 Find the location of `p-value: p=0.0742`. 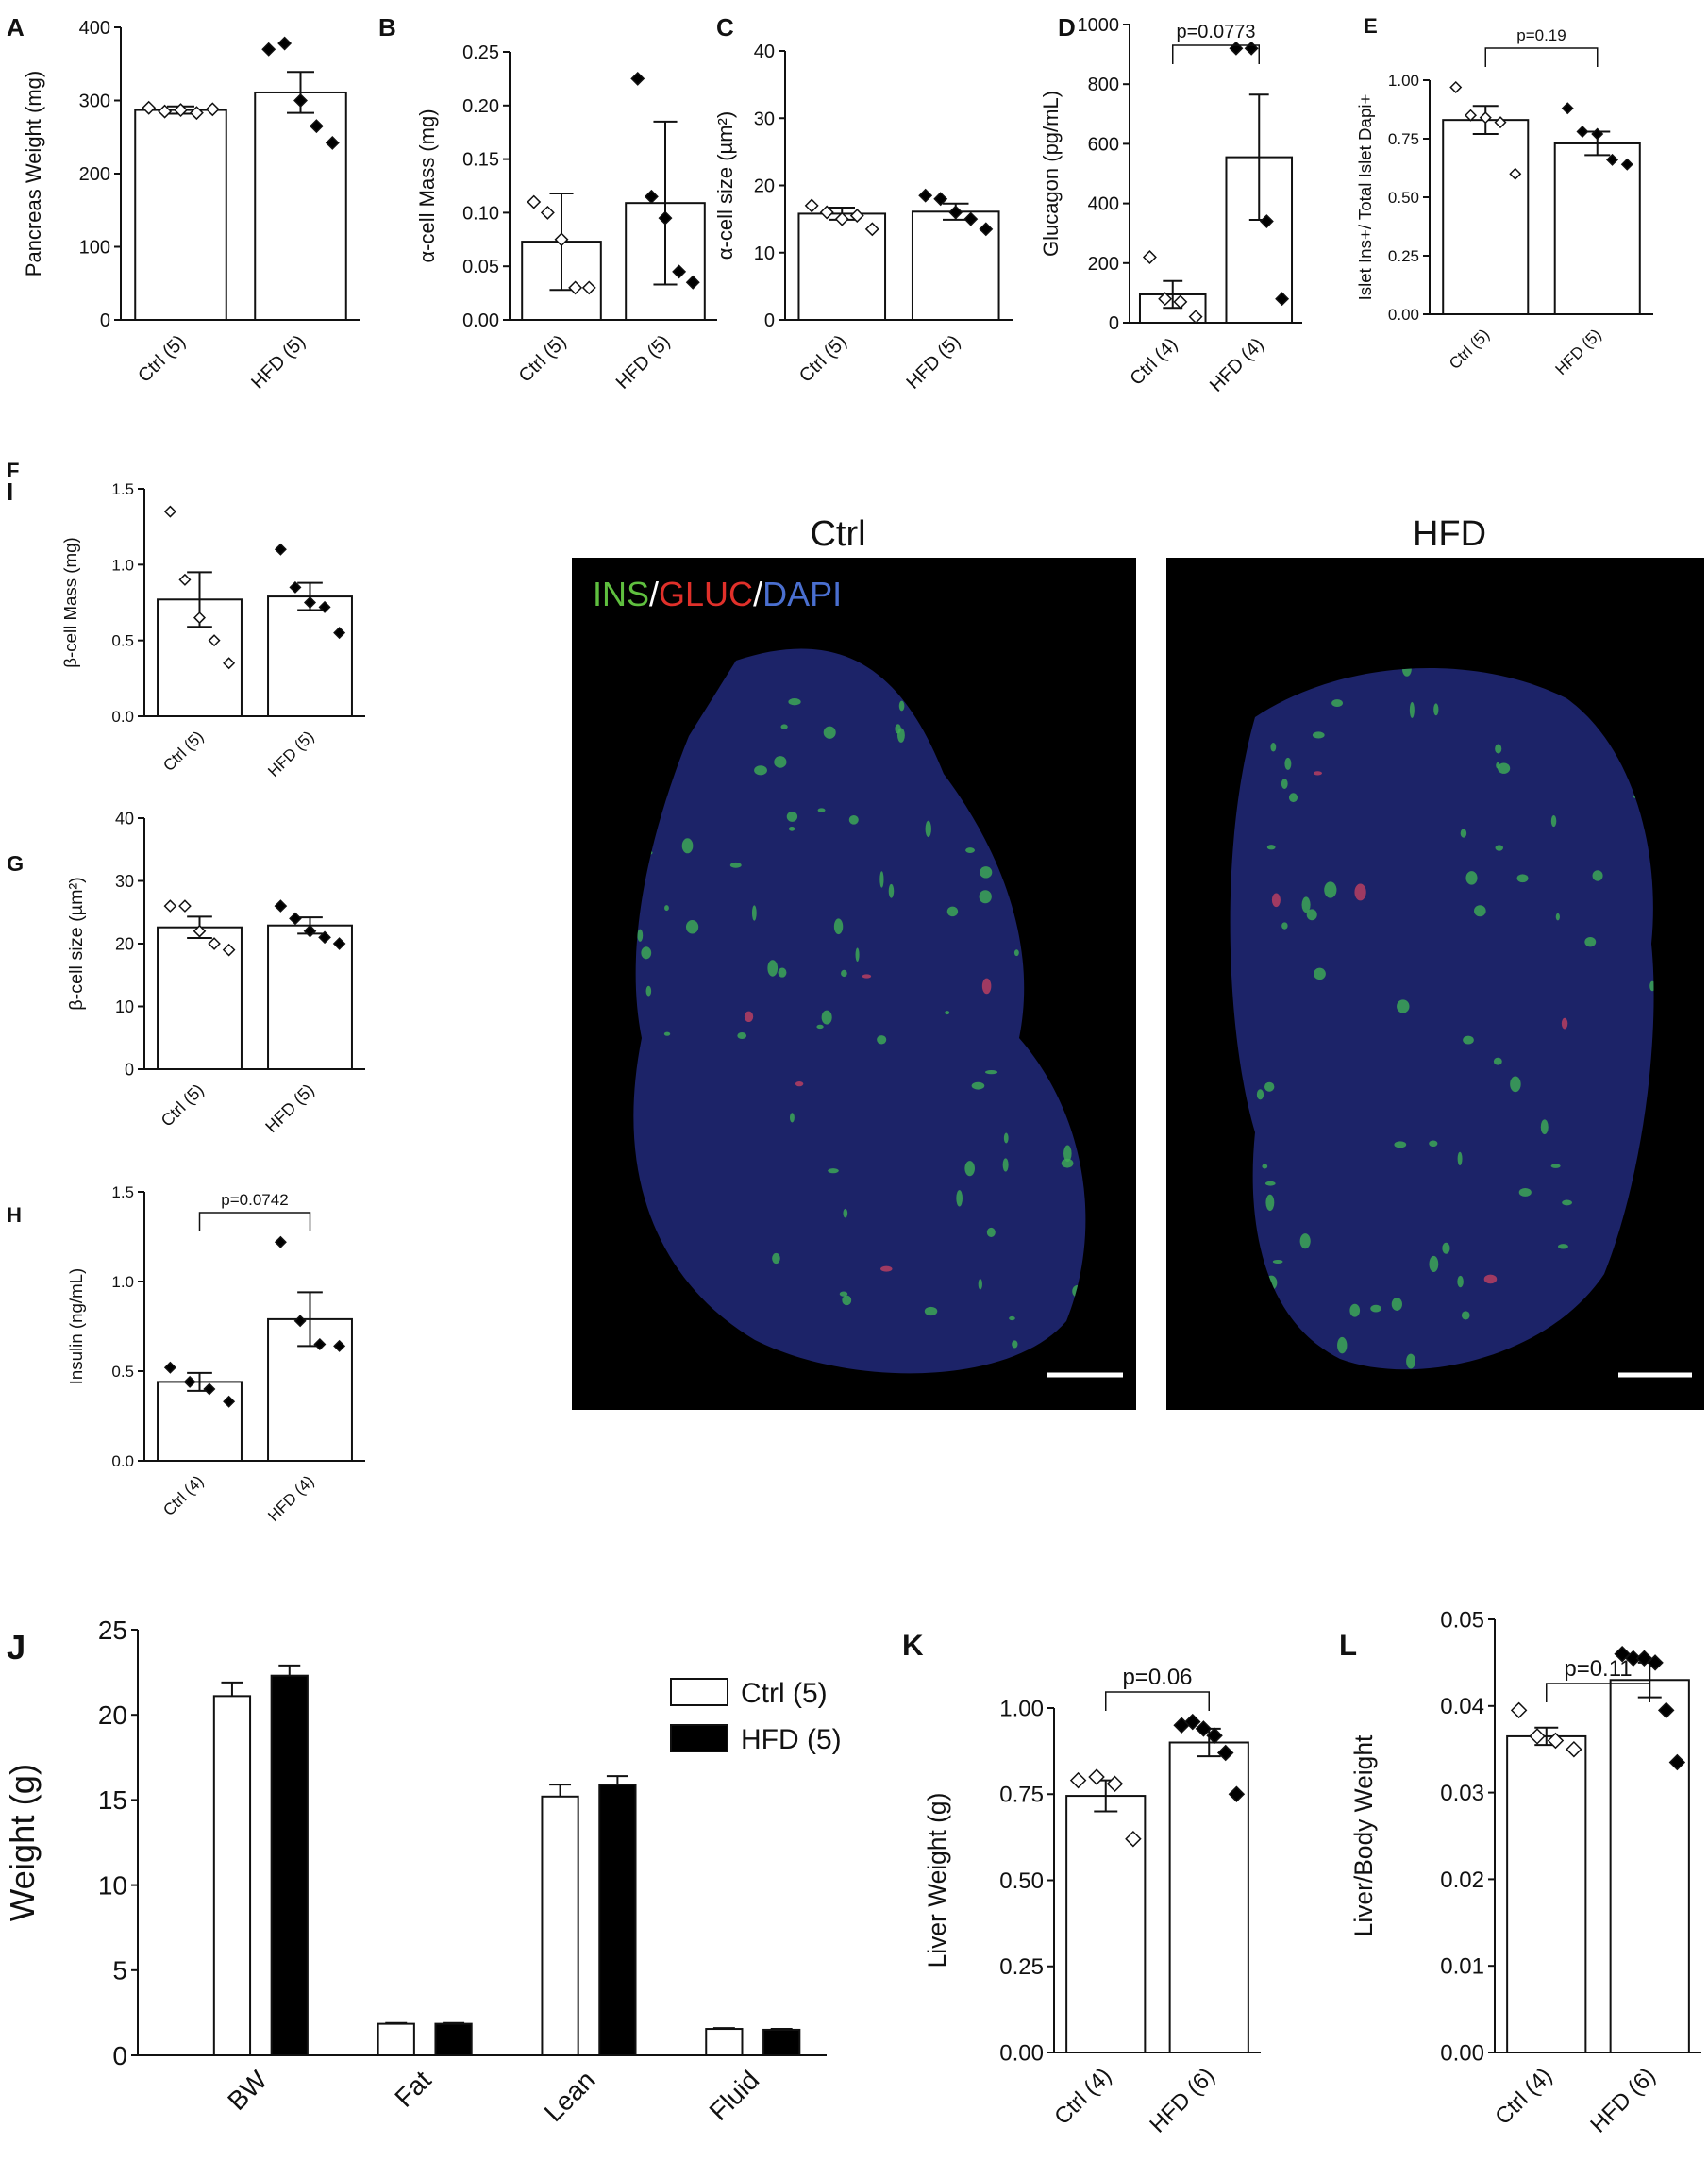

p-value: p=0.0742 is located at coordinates (255, 1200).